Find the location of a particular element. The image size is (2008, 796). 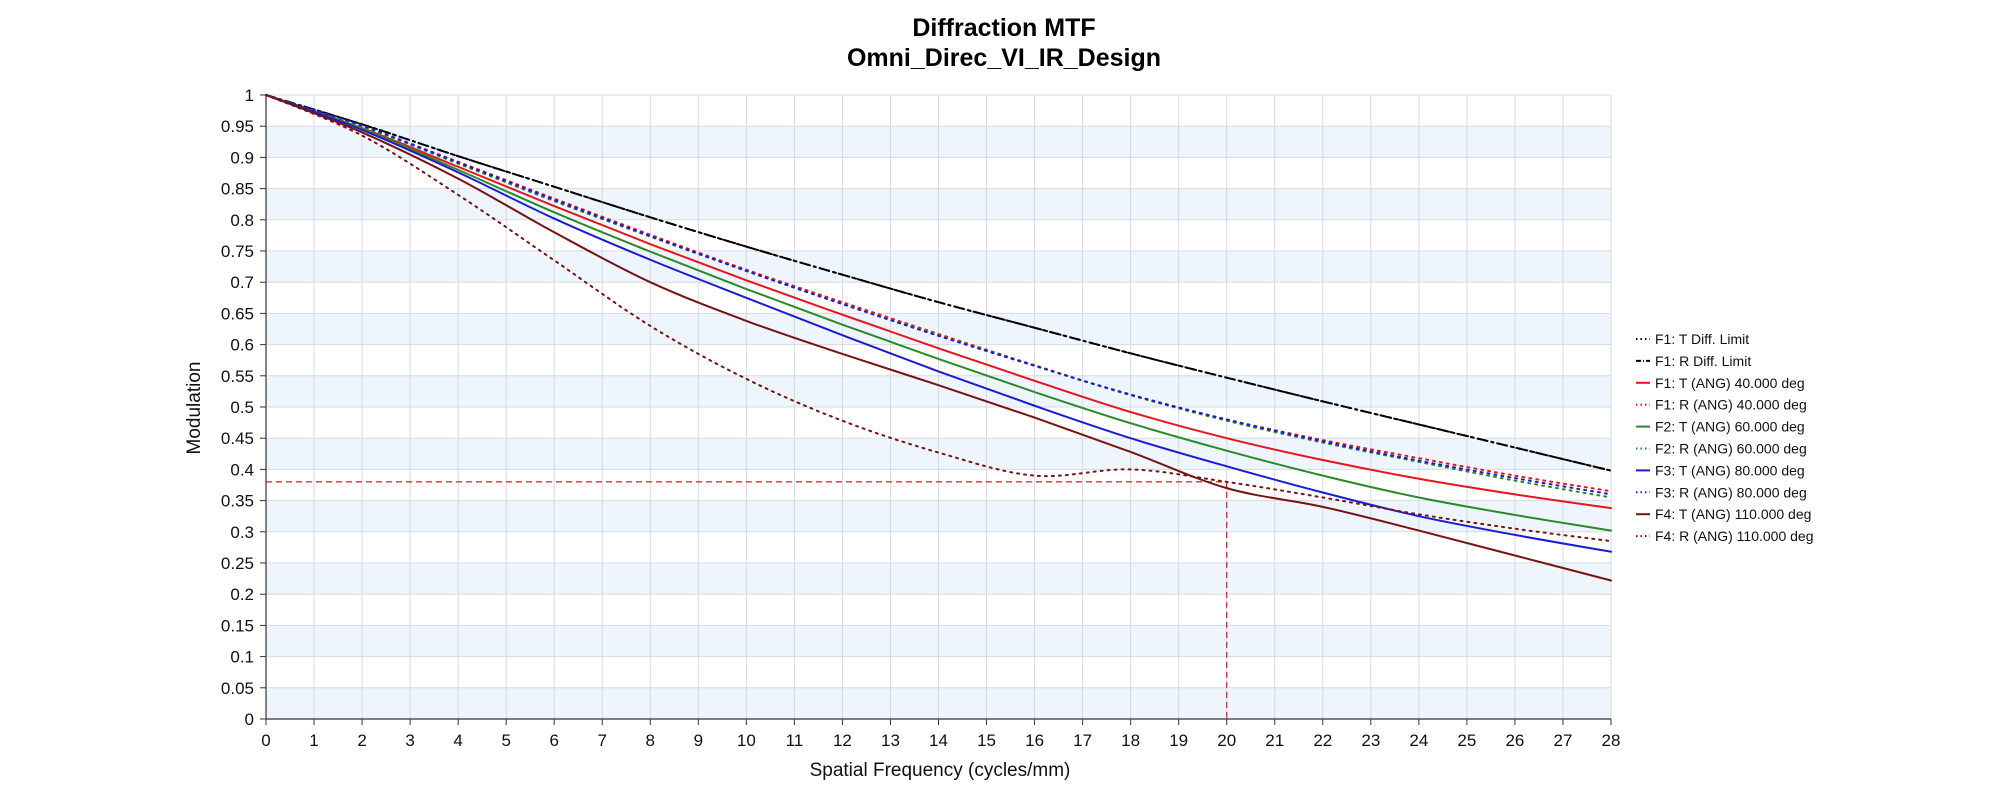

y-tick-label: 0.25 is located at coordinates (237, 563).